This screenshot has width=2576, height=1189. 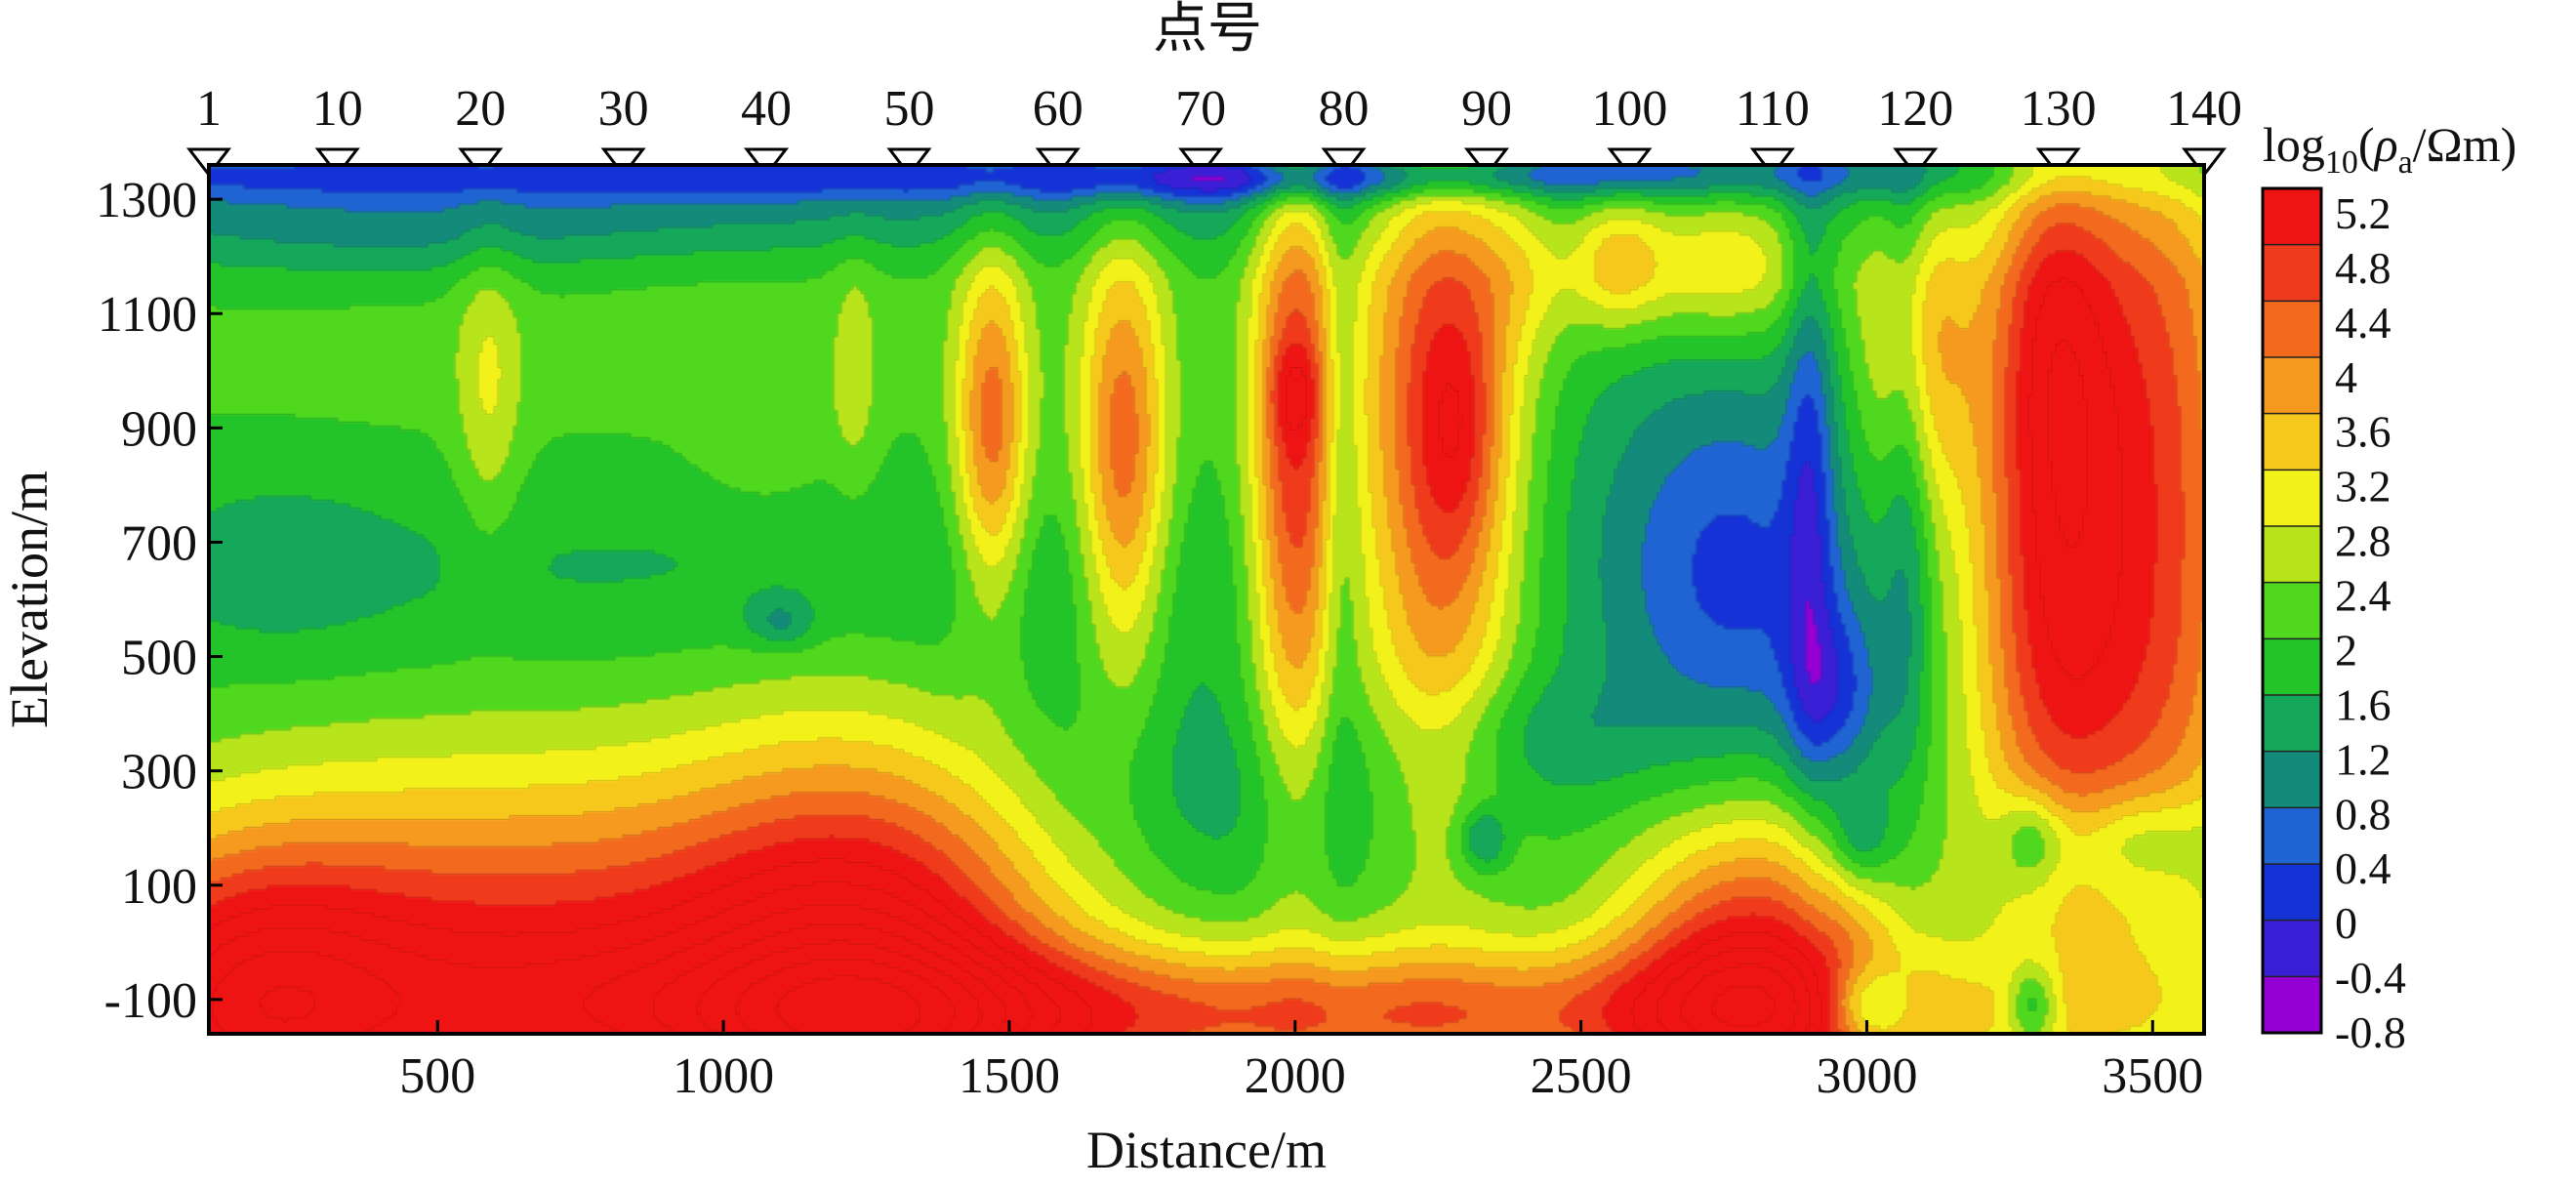 I want to click on x-axis: 500 1000 1500 2000 2500 3000 3500, so click(x=1301, y=1062).